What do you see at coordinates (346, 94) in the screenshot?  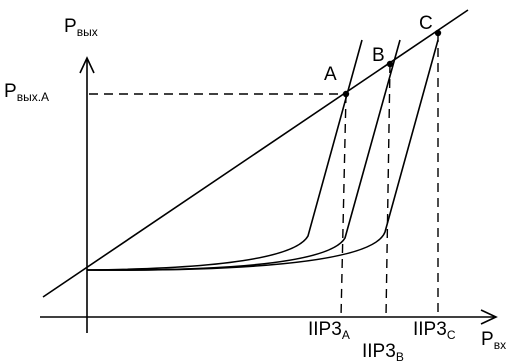 I see `point-a-marker` at bounding box center [346, 94].